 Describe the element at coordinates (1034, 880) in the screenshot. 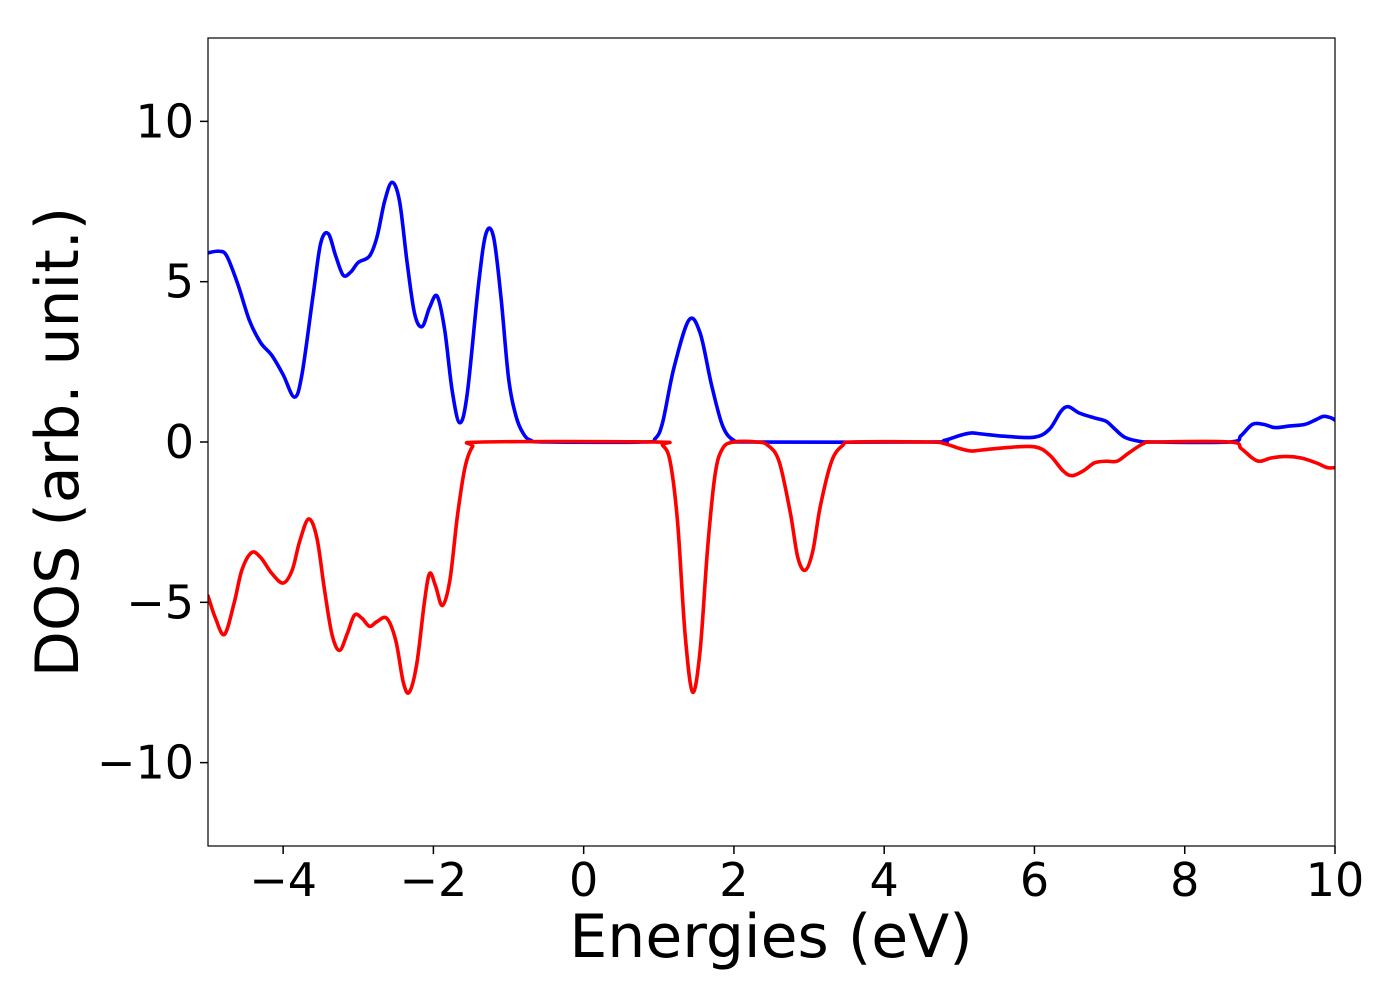

I see `x-tick-label: 6` at that location.